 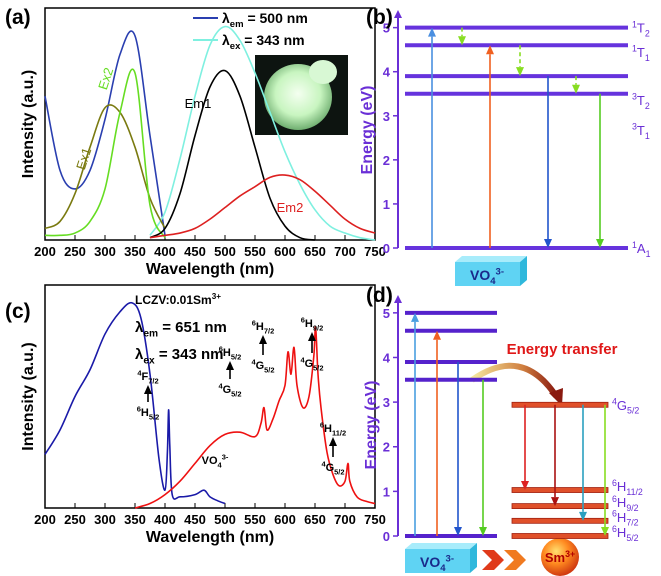 I want to click on ion-label: Sm3+, so click(x=560, y=557).